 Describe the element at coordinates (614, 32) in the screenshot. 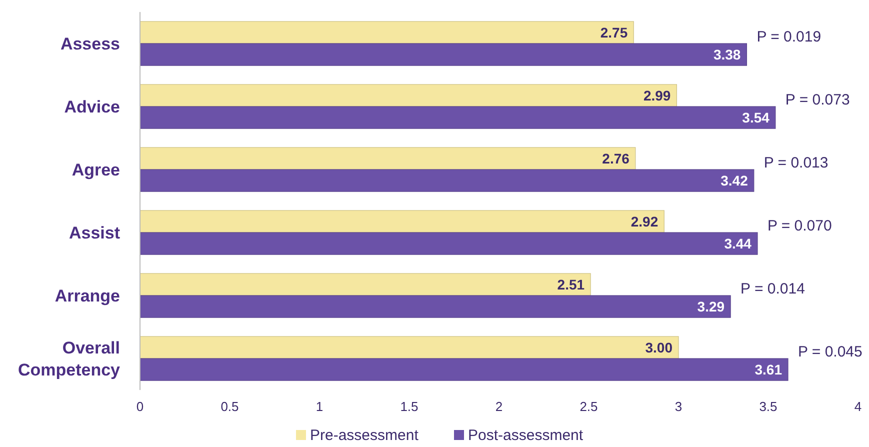

I see `text: 2.75` at that location.